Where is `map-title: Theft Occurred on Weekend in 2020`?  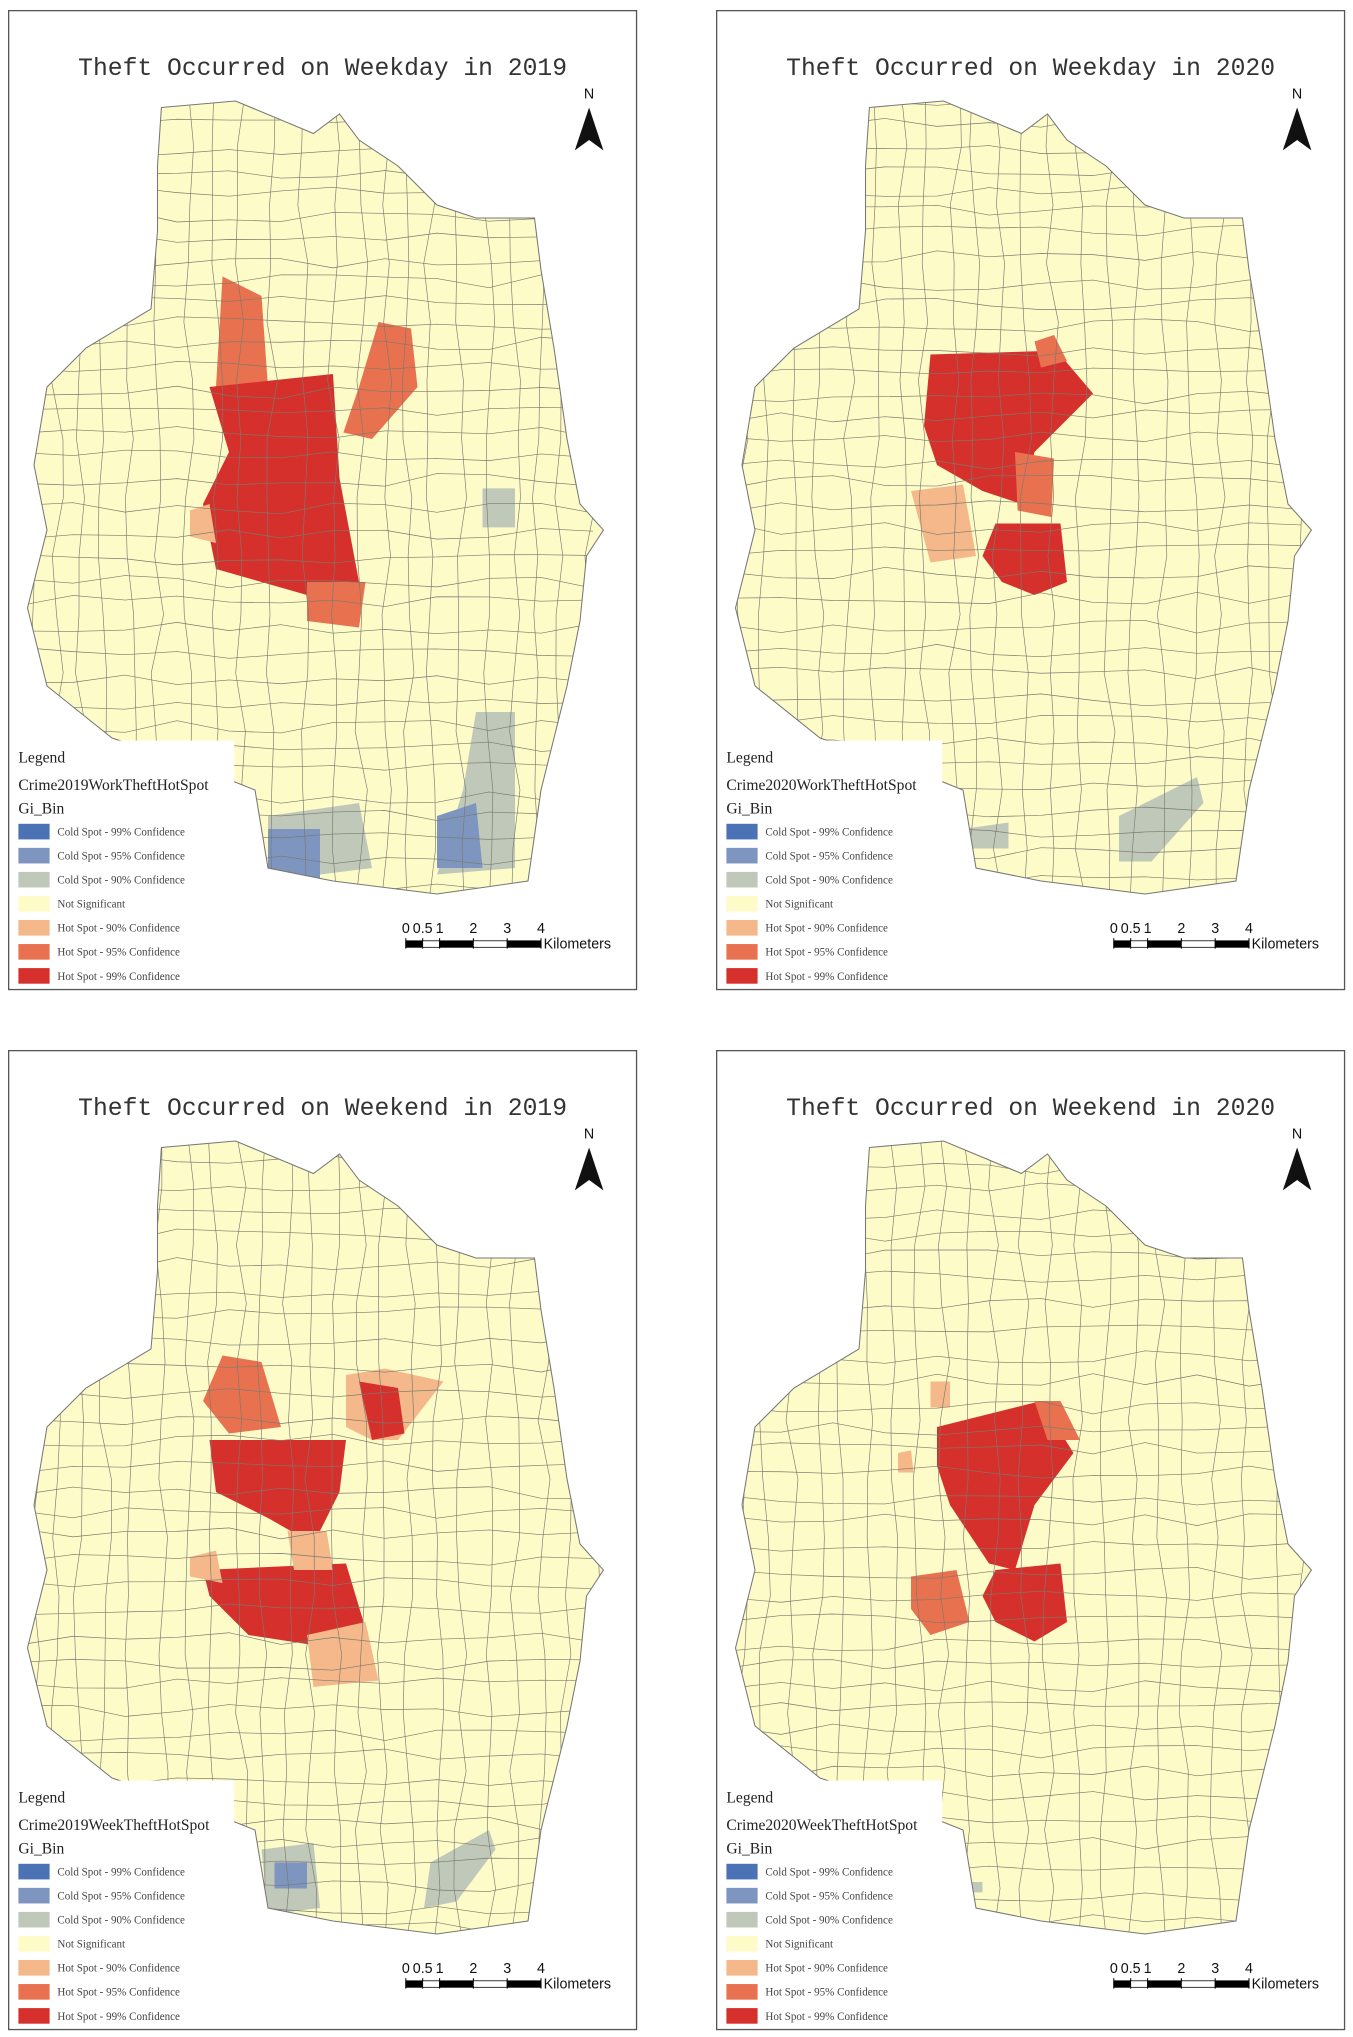 map-title: Theft Occurred on Weekend in 2020 is located at coordinates (1030, 1109).